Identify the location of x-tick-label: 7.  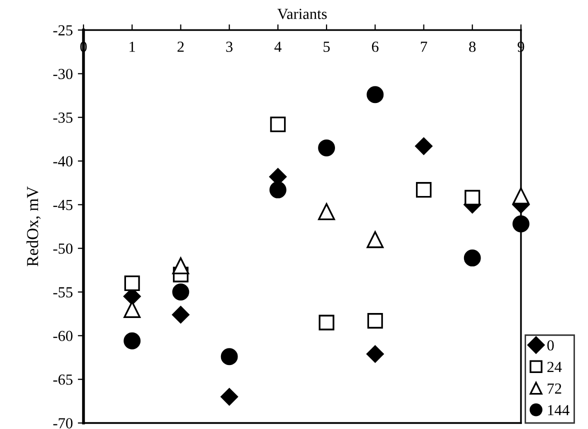
(424, 47).